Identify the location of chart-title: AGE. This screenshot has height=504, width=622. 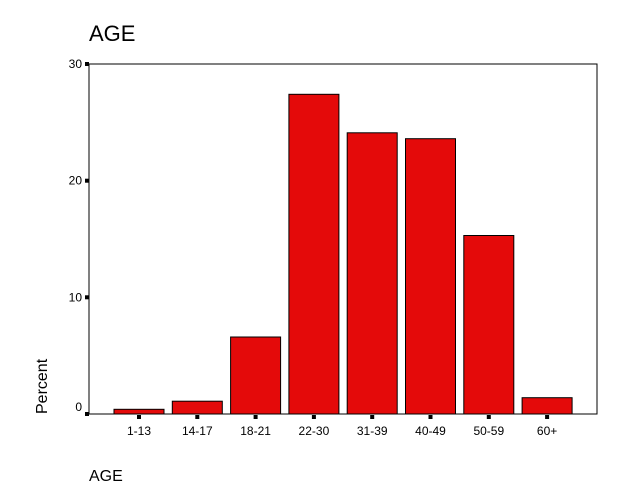
(112, 33).